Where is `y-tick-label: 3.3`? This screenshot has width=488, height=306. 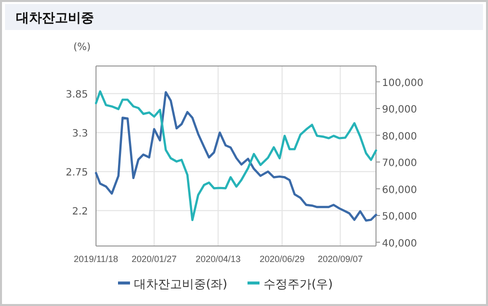 y-tick-label: 3.3 is located at coordinates (80, 134).